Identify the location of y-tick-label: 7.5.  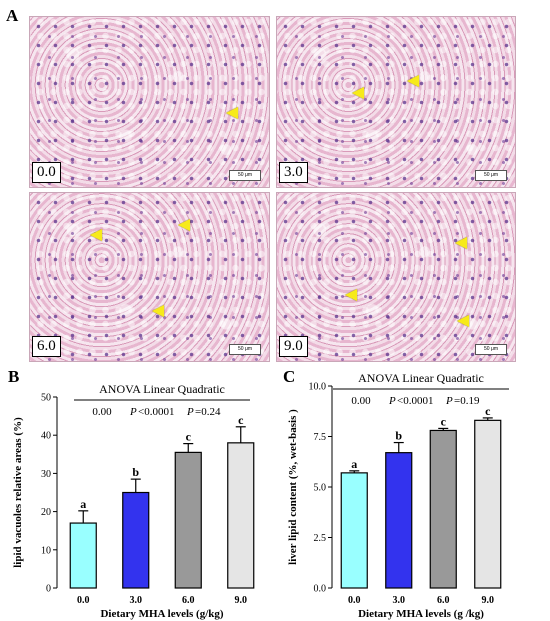
(320, 437).